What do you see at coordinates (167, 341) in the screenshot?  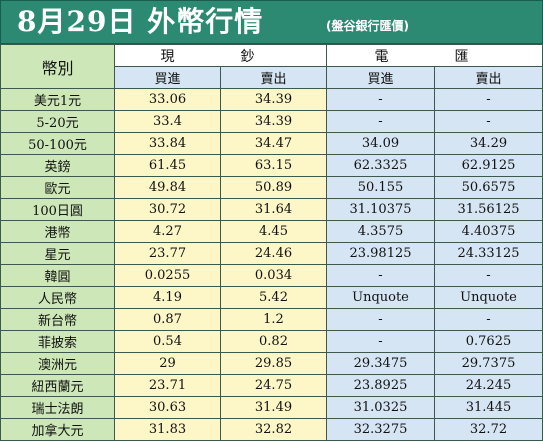 I see `cash-buy-rate: 0.54` at bounding box center [167, 341].